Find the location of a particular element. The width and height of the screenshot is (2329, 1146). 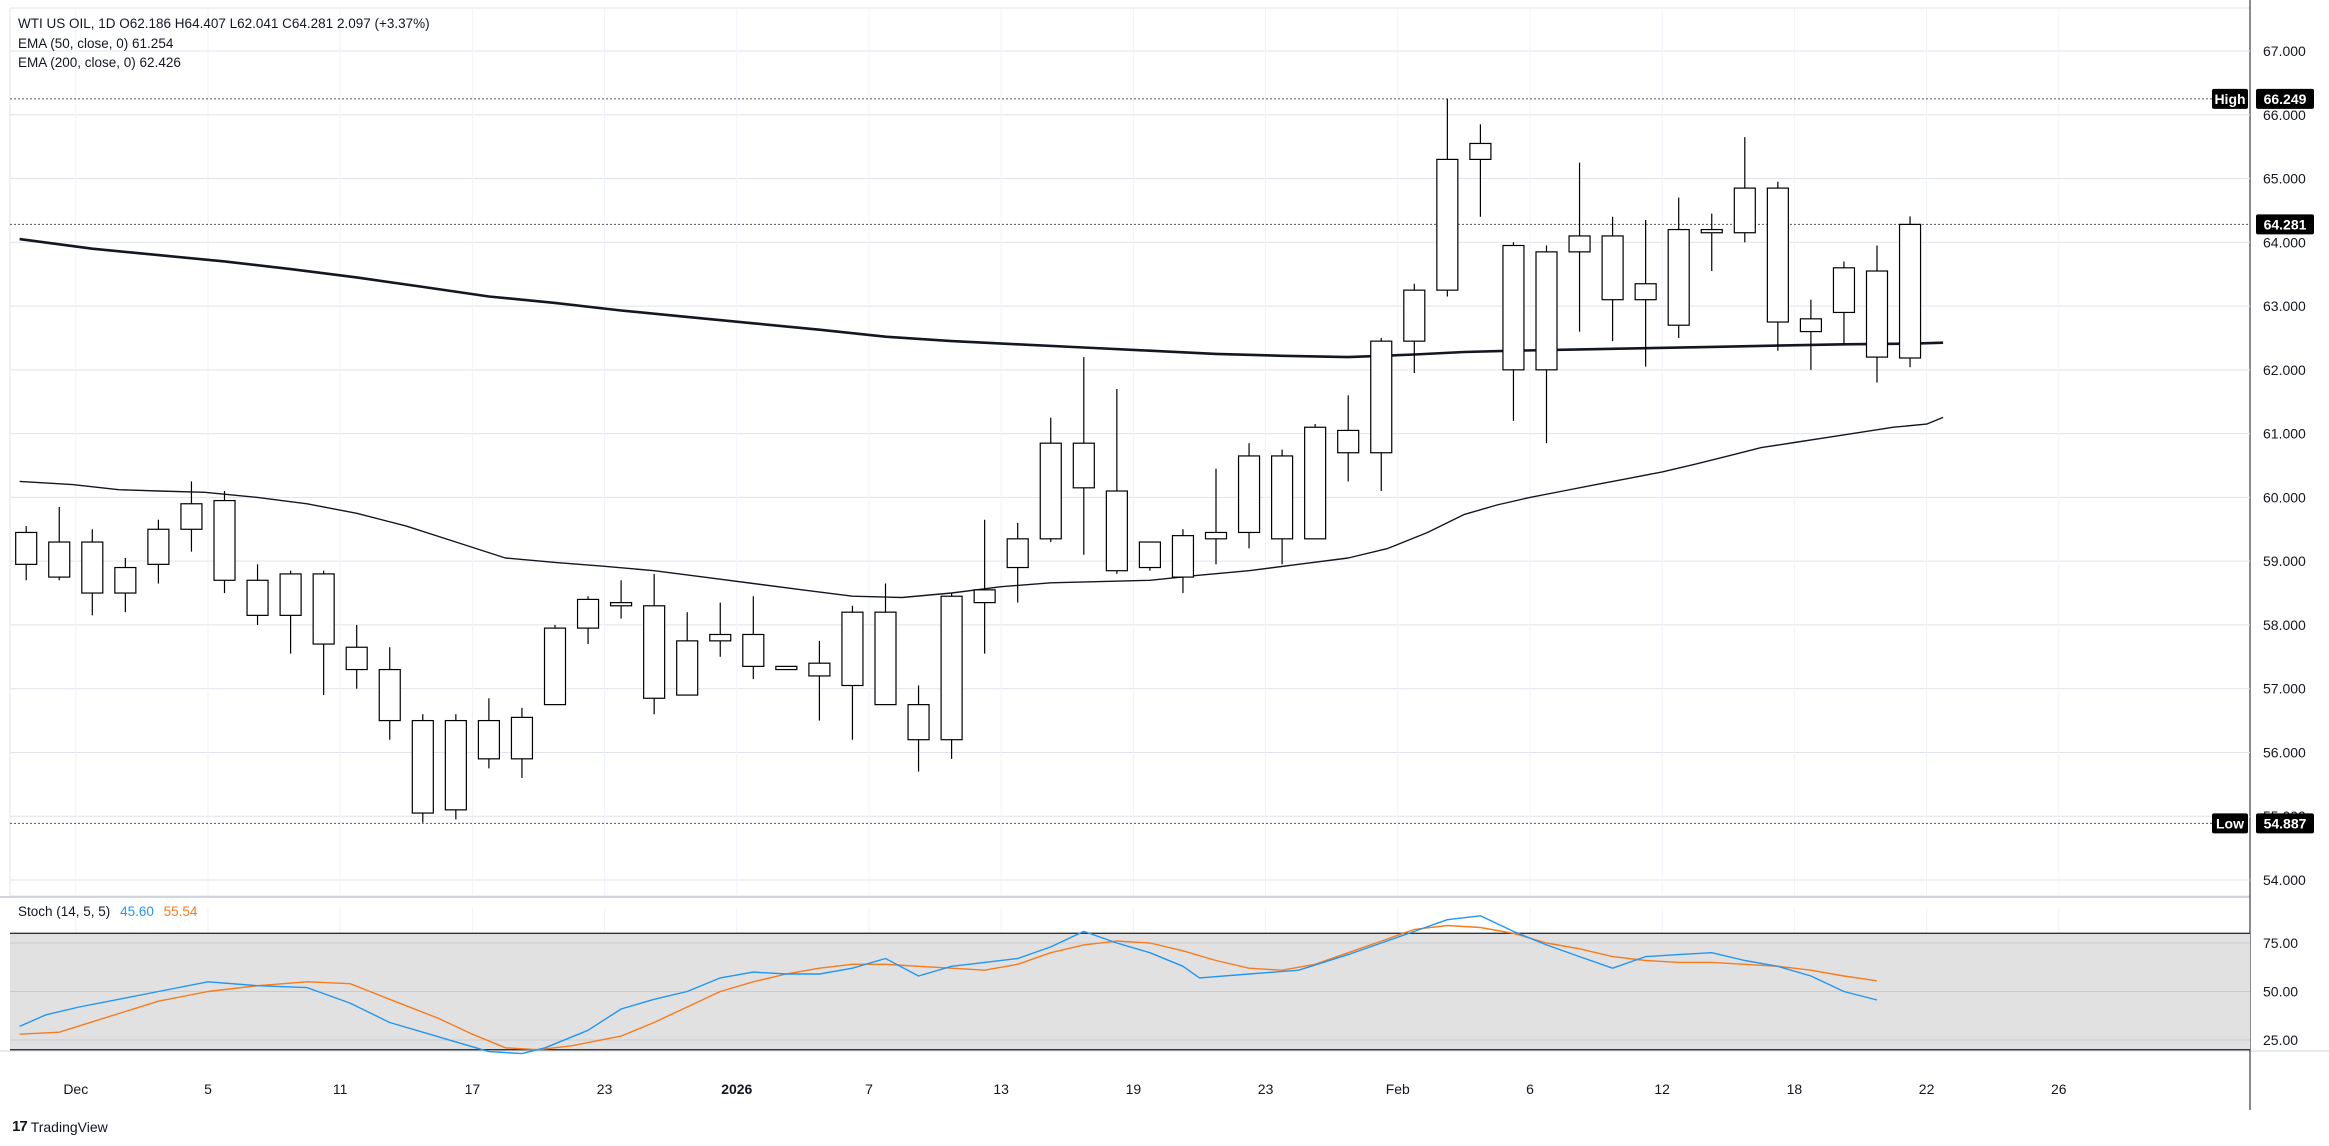

tradingview-brand: TradingView is located at coordinates (69, 1126).